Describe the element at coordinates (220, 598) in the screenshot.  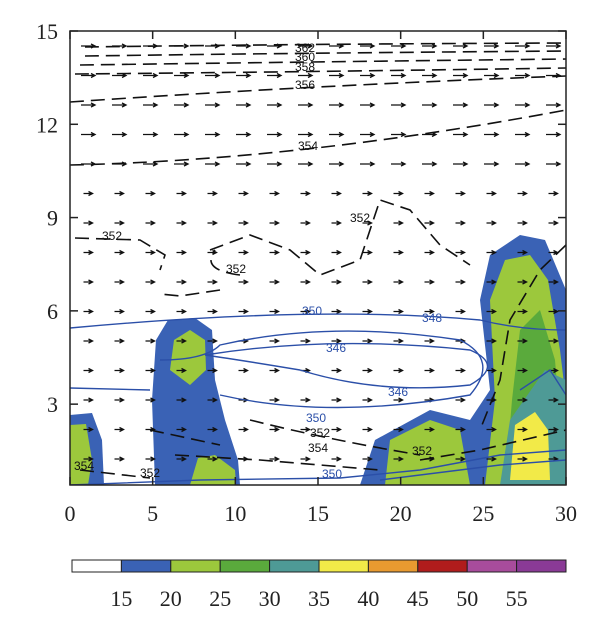
I see `colorbar-label: 25` at that location.